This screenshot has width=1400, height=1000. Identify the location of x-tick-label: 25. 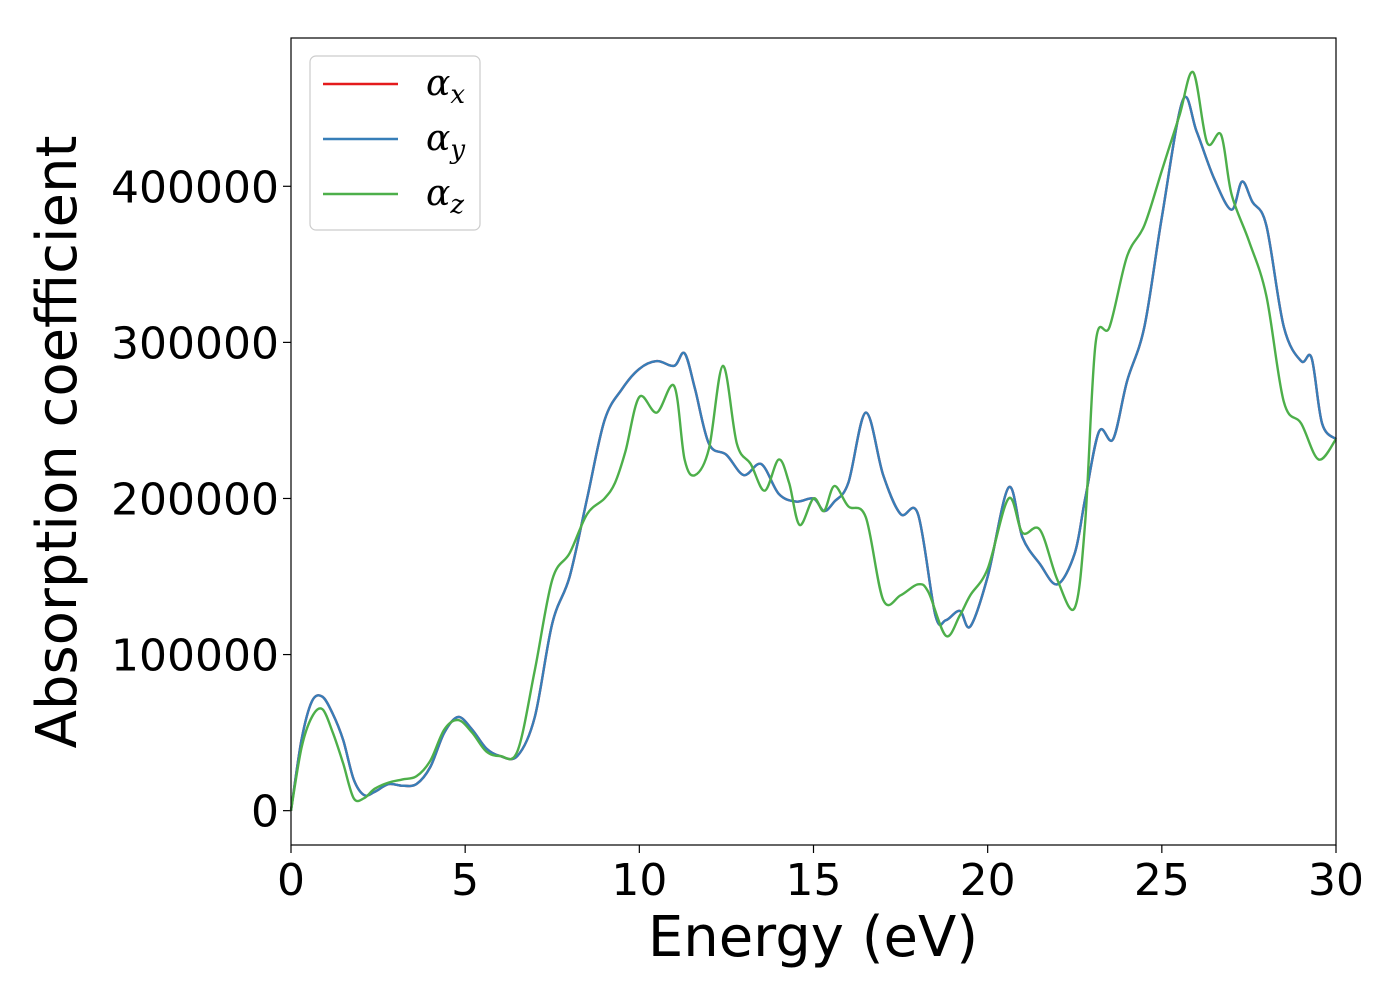
(1162, 880).